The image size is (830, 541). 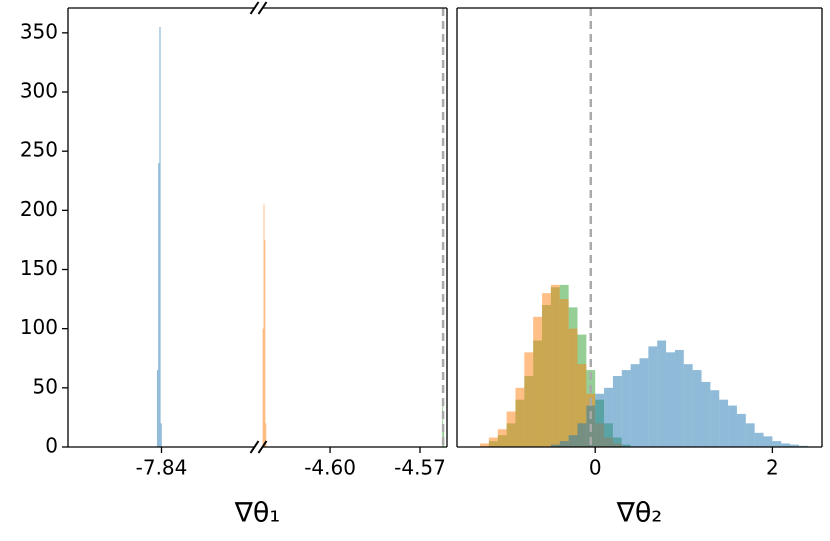 What do you see at coordinates (39, 31) in the screenshot?
I see `y-tick-label: 350` at bounding box center [39, 31].